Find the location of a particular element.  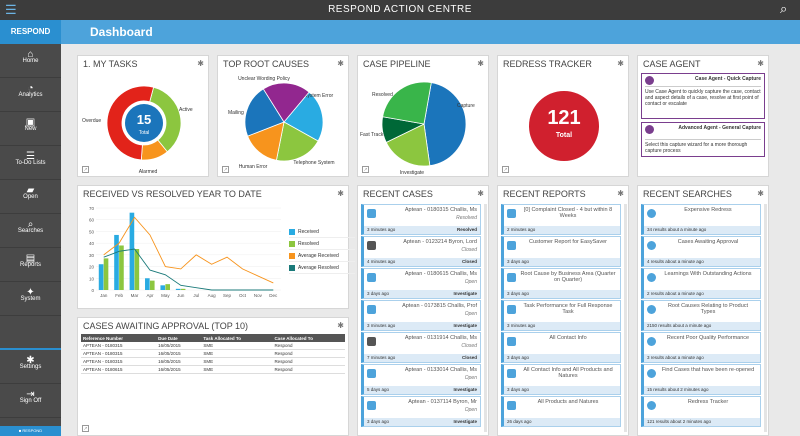

report-title: All Products and Natures is located at coordinates (568, 402).